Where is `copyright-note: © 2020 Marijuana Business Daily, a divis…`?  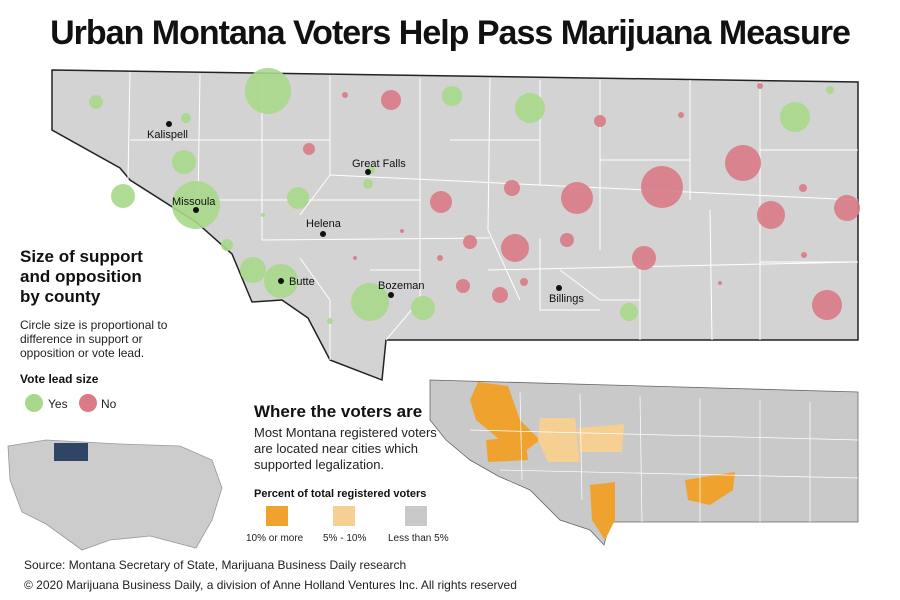 copyright-note: © 2020 Marijuana Business Daily, a divis… is located at coordinates (270, 585).